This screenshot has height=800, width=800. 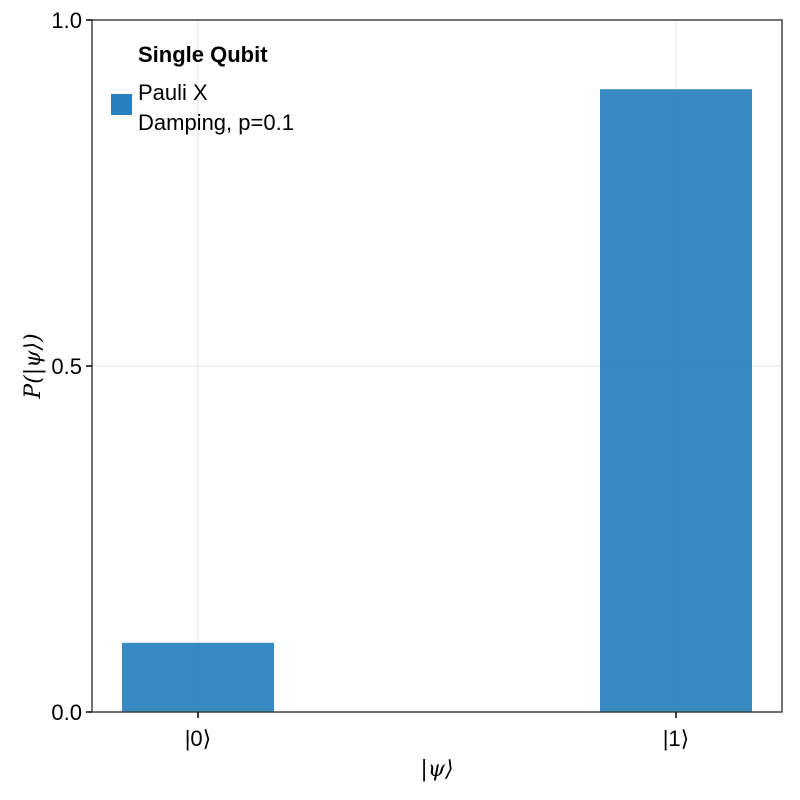 I want to click on x-tick-label: |1⟩, so click(x=676, y=738).